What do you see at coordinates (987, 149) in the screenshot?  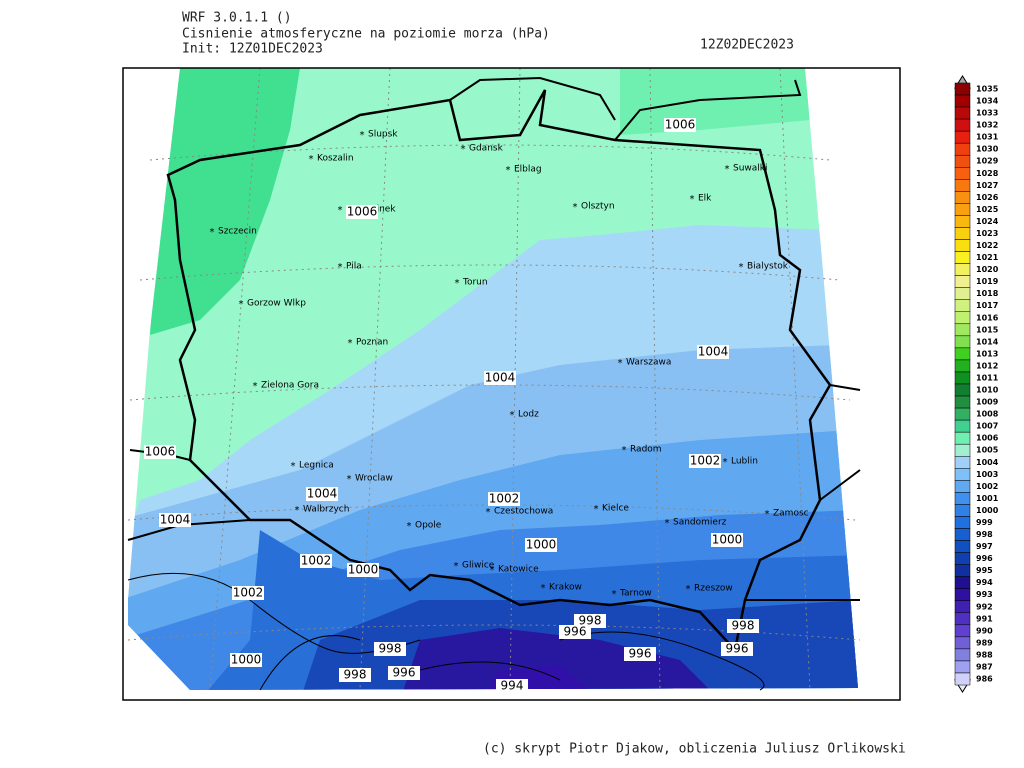 I see `colorbar-label: 1030` at bounding box center [987, 149].